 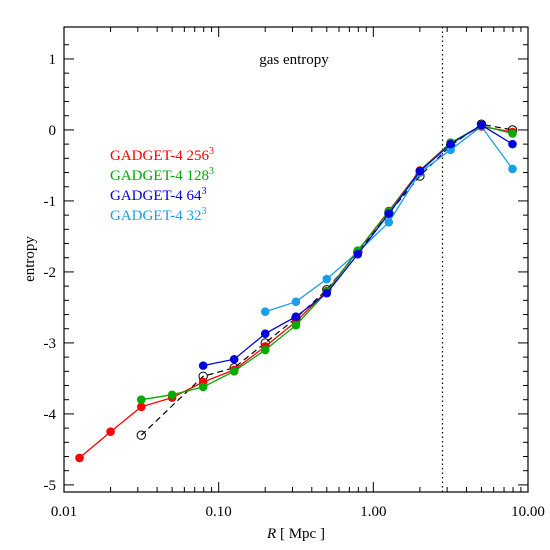 I want to click on y-tick-label: 1, so click(x=53, y=60).